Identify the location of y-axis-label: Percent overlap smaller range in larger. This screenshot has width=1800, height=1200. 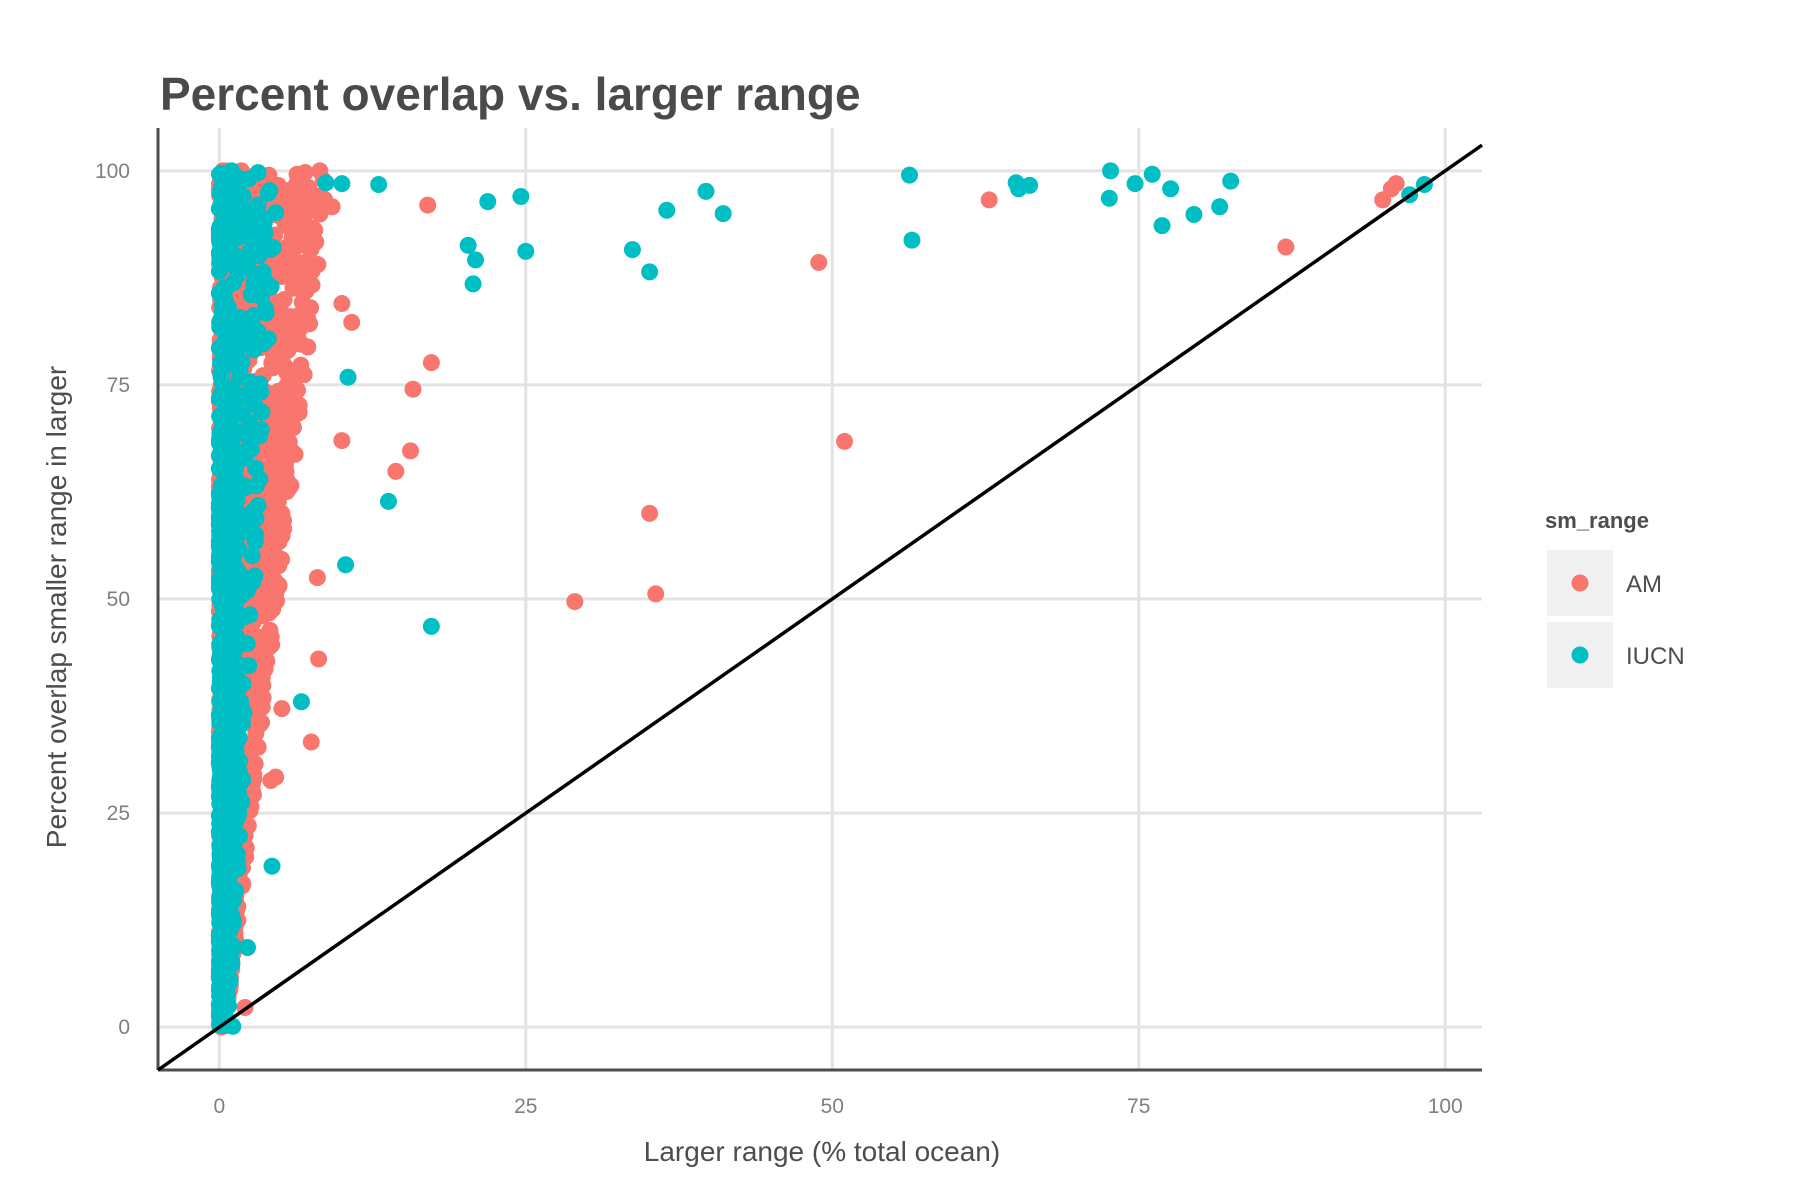
(56, 607).